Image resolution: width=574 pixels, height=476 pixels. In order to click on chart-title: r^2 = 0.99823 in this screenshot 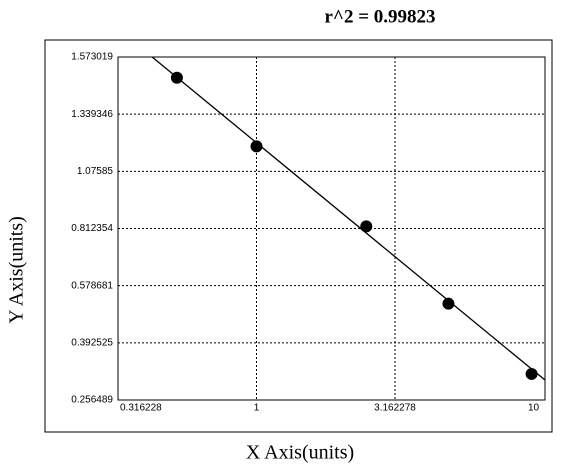, I will do `click(379, 16)`.